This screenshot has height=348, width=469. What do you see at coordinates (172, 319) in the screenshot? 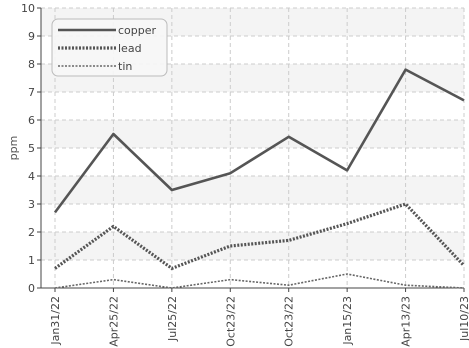
I see `x-tick-label: Jul25/22` at bounding box center [172, 319].